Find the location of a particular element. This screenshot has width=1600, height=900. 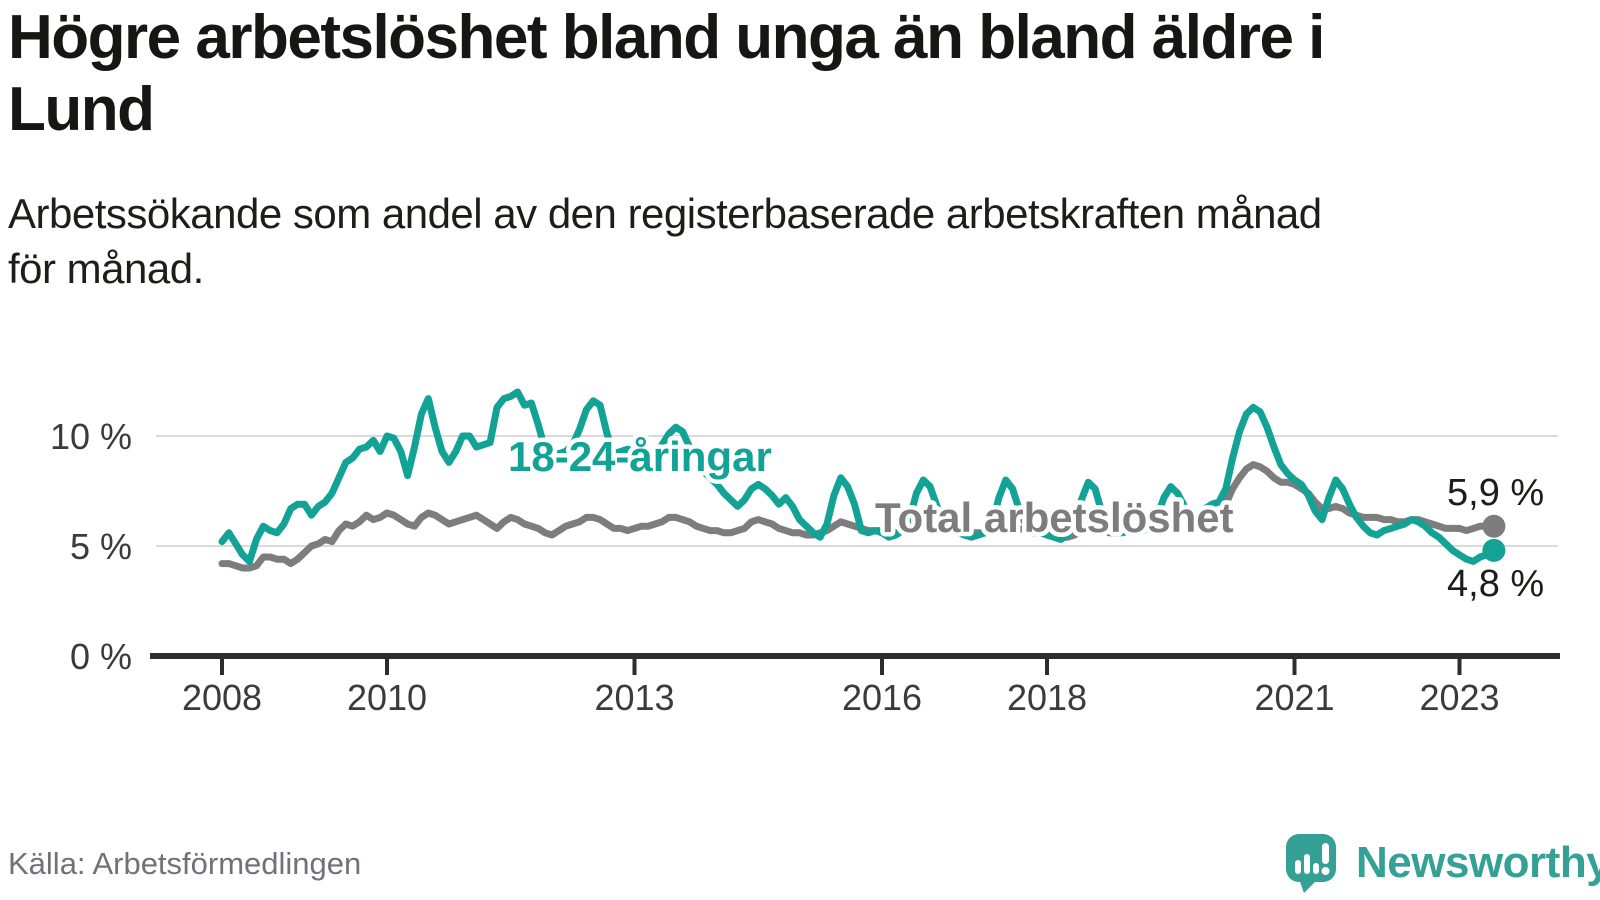

x-tick-label-2023: 2023 is located at coordinates (1459, 697).